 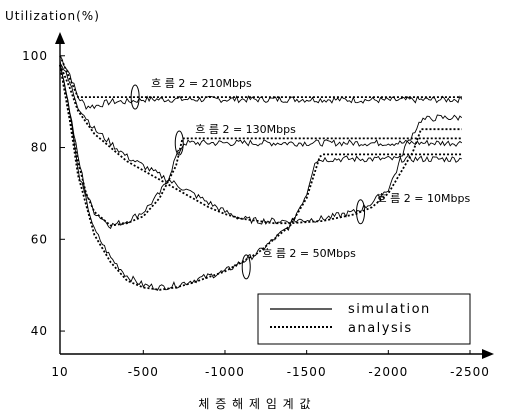 What do you see at coordinates (39, 331) in the screenshot?
I see `y-tick-label: 40` at bounding box center [39, 331].